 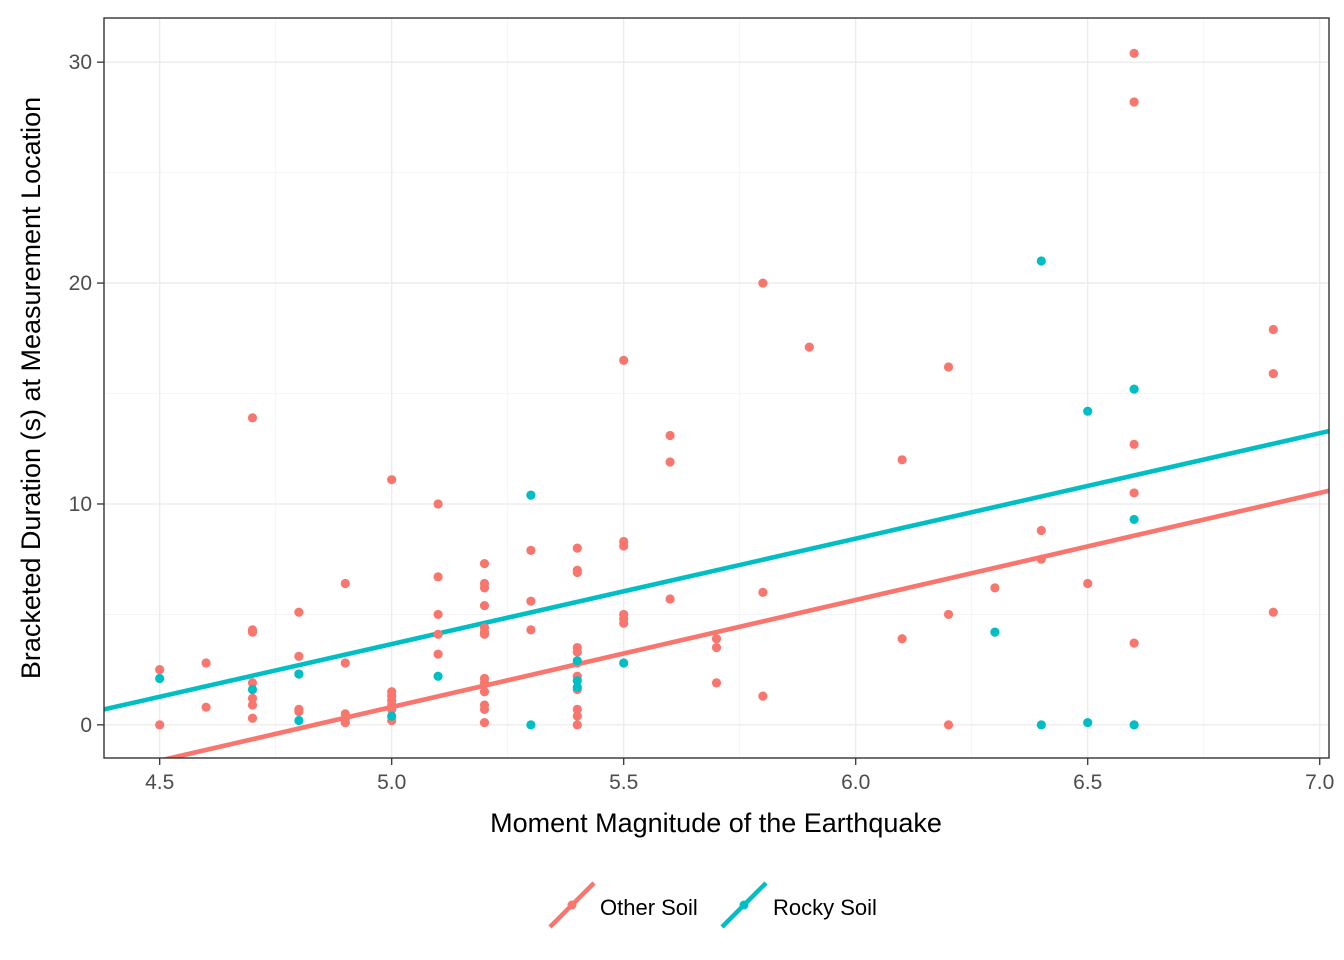 What do you see at coordinates (623, 782) in the screenshot?
I see `x-tick-label: 5.5` at bounding box center [623, 782].